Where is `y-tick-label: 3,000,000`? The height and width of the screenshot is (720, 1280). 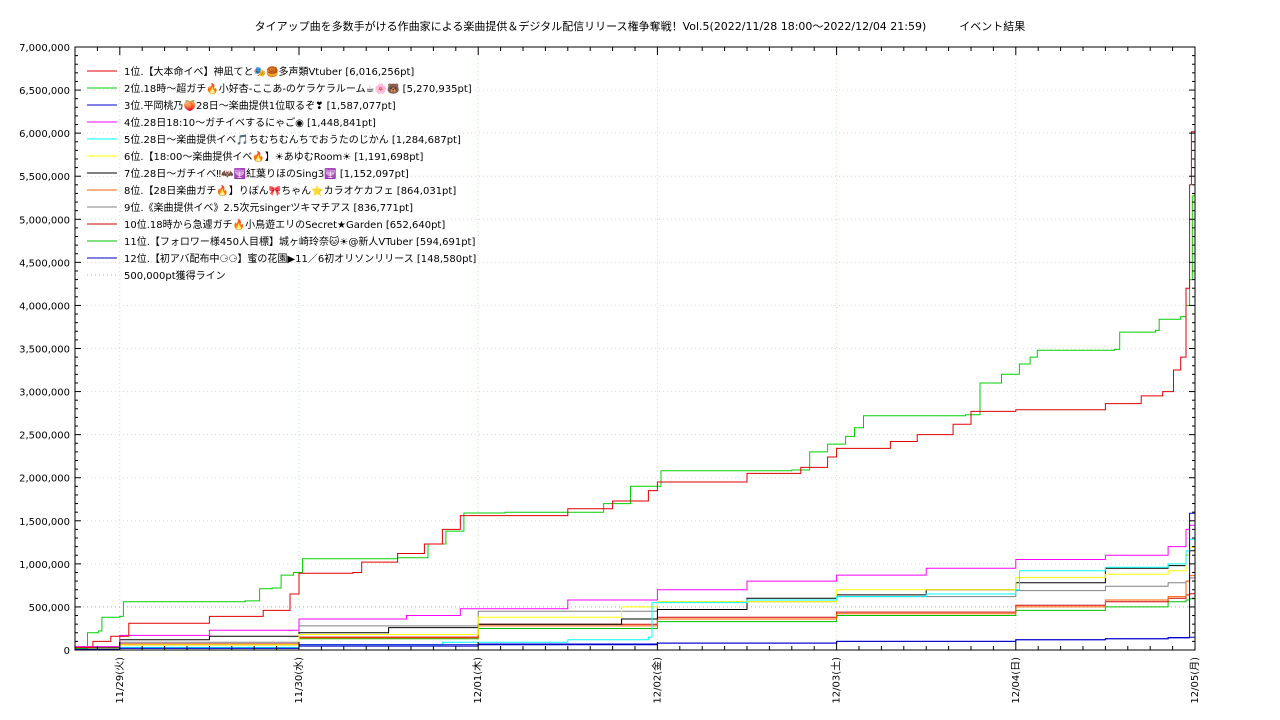
y-tick-label: 3,000,000 is located at coordinates (44, 393).